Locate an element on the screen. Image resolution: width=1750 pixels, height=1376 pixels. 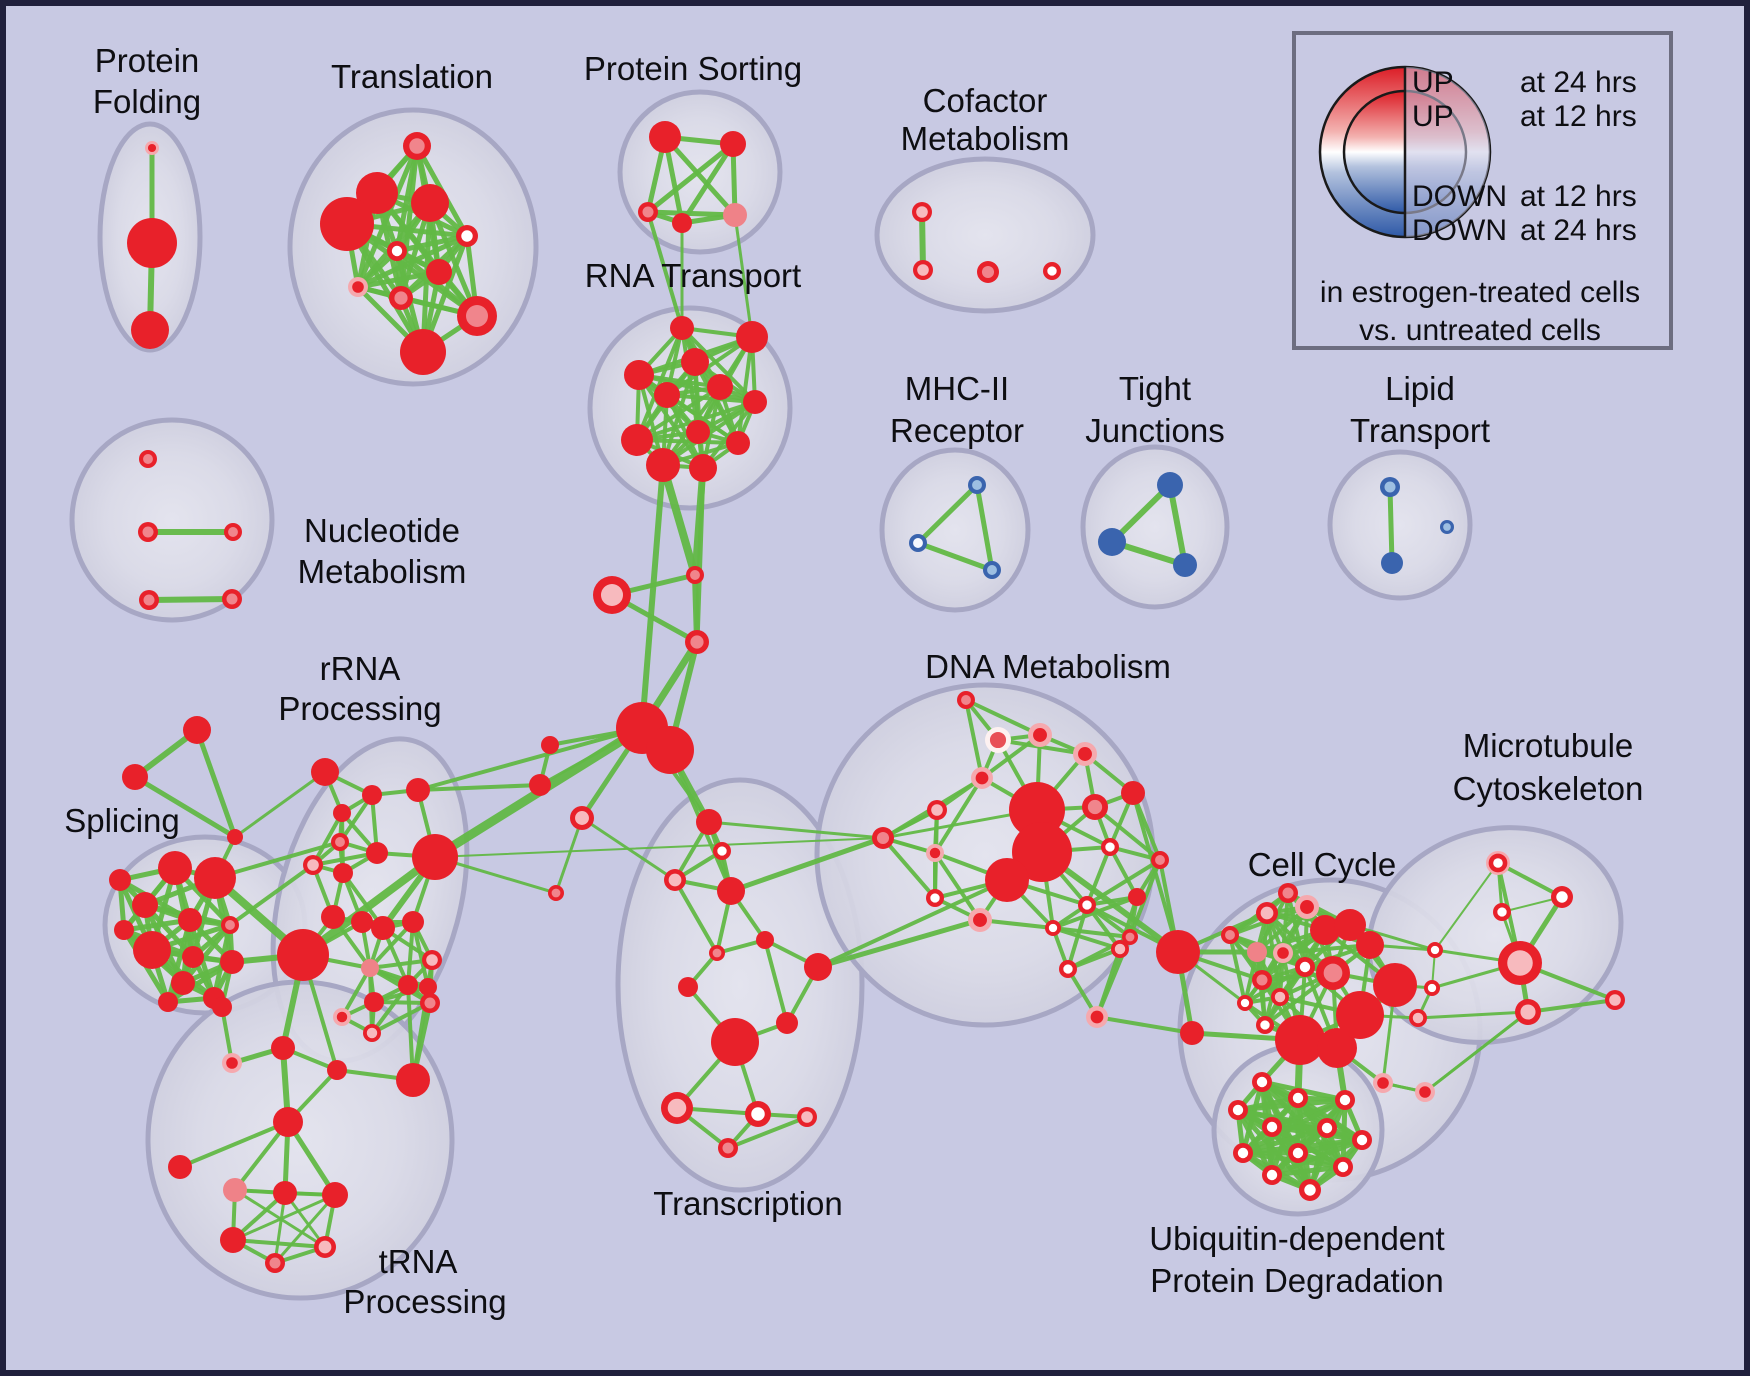
cluster-label: Receptor is located at coordinates (957, 430).